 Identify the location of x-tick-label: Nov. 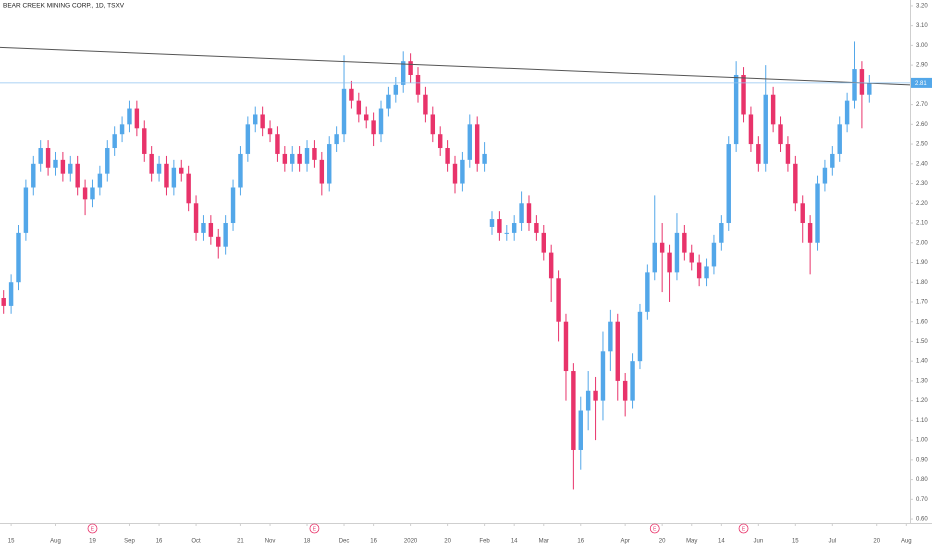
(270, 542).